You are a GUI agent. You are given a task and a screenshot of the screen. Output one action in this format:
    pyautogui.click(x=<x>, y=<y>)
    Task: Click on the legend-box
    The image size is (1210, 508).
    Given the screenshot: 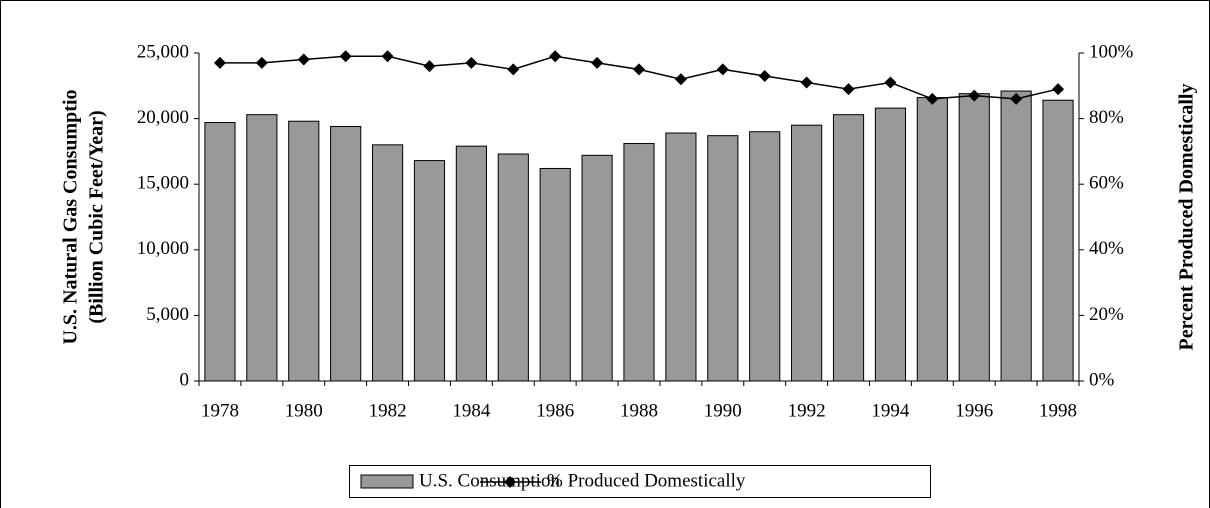 What is the action you would take?
    pyautogui.click(x=640, y=481)
    